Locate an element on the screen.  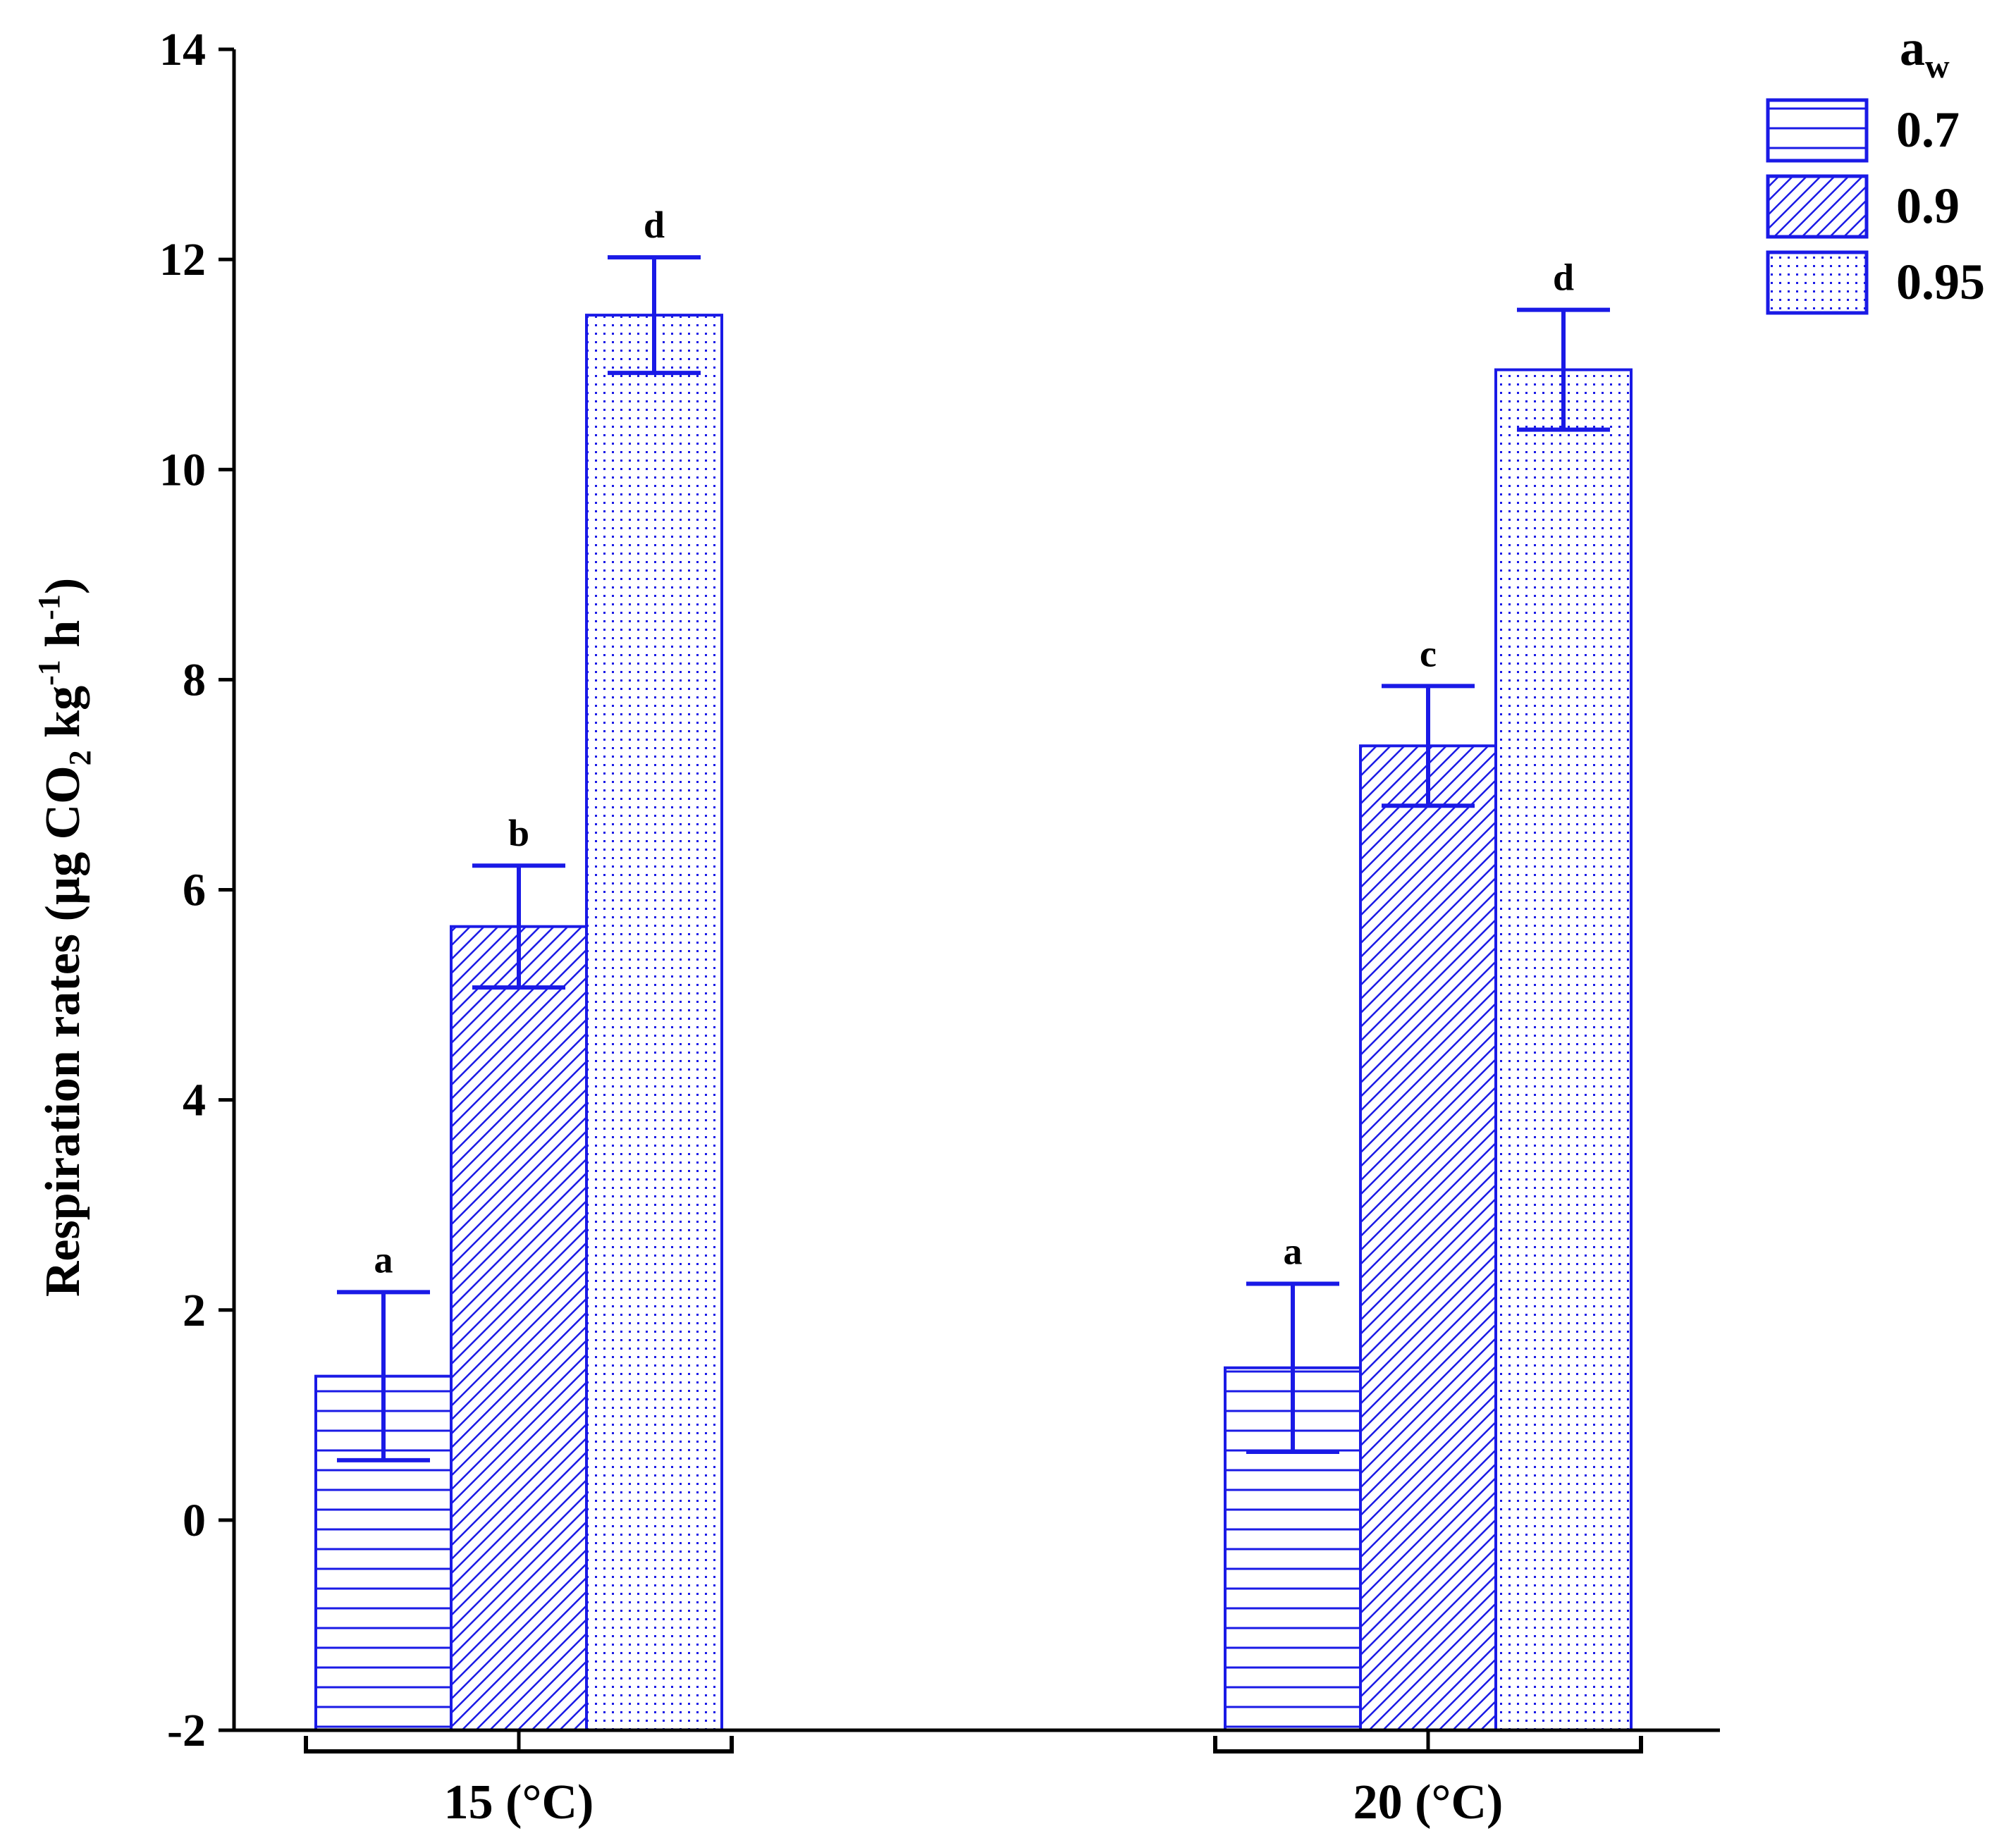
legend-label-0.9: 0.9 is located at coordinates (1928, 206).